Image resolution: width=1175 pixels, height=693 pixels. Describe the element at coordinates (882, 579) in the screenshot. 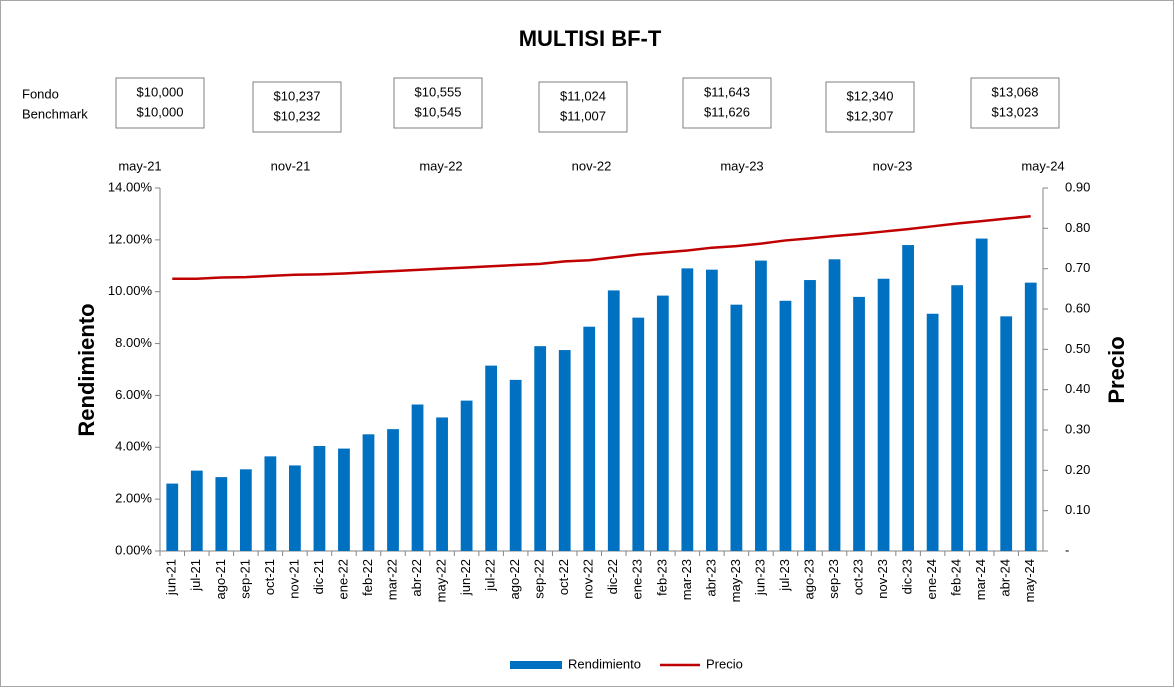

I see `x-tick-label: nov-23` at that location.